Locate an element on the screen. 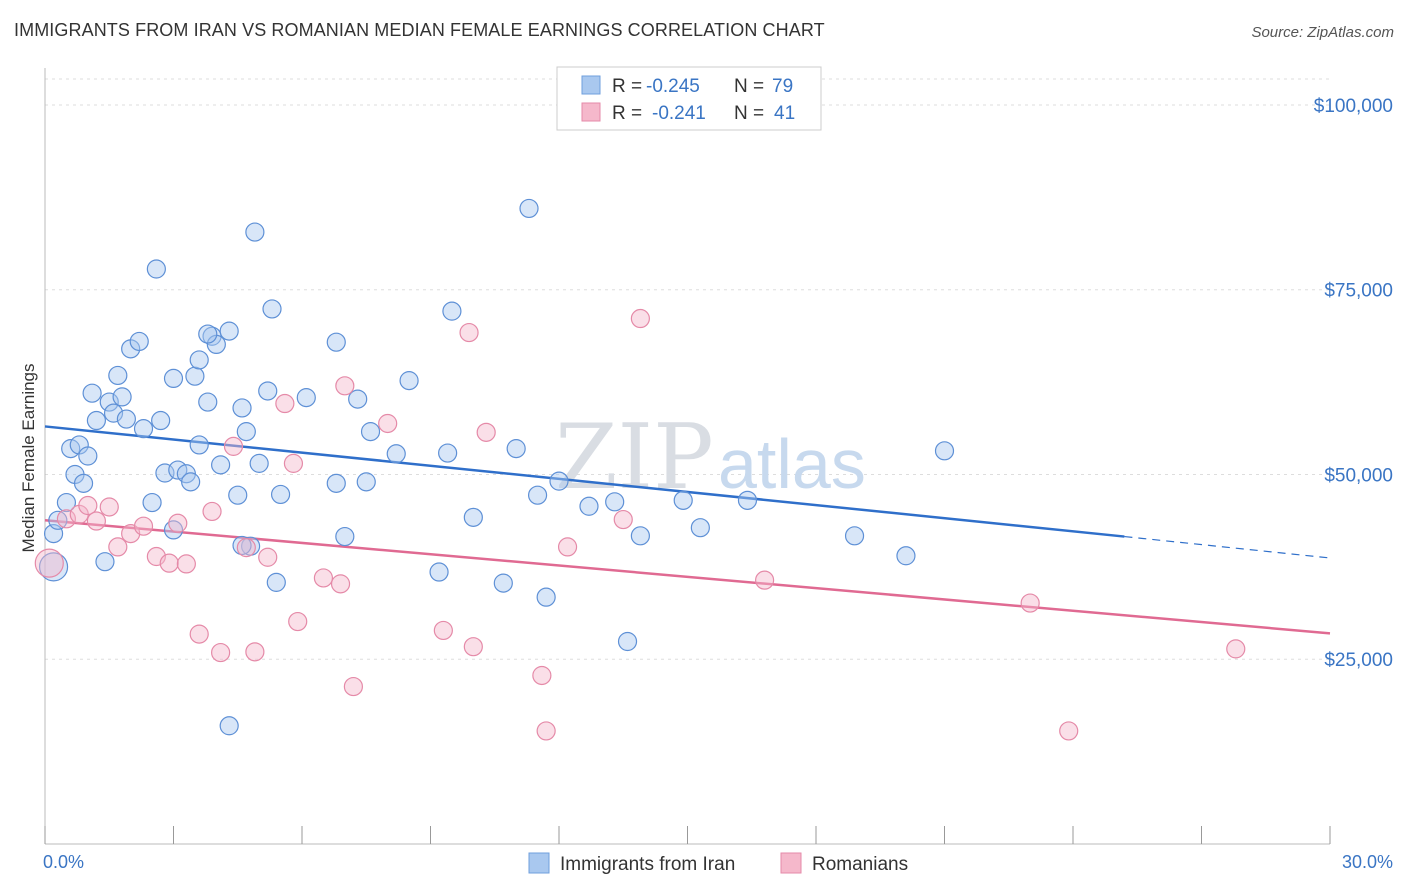 This screenshot has height=892, width=1406. legend-n-label-romanians: N = is located at coordinates (749, 113).